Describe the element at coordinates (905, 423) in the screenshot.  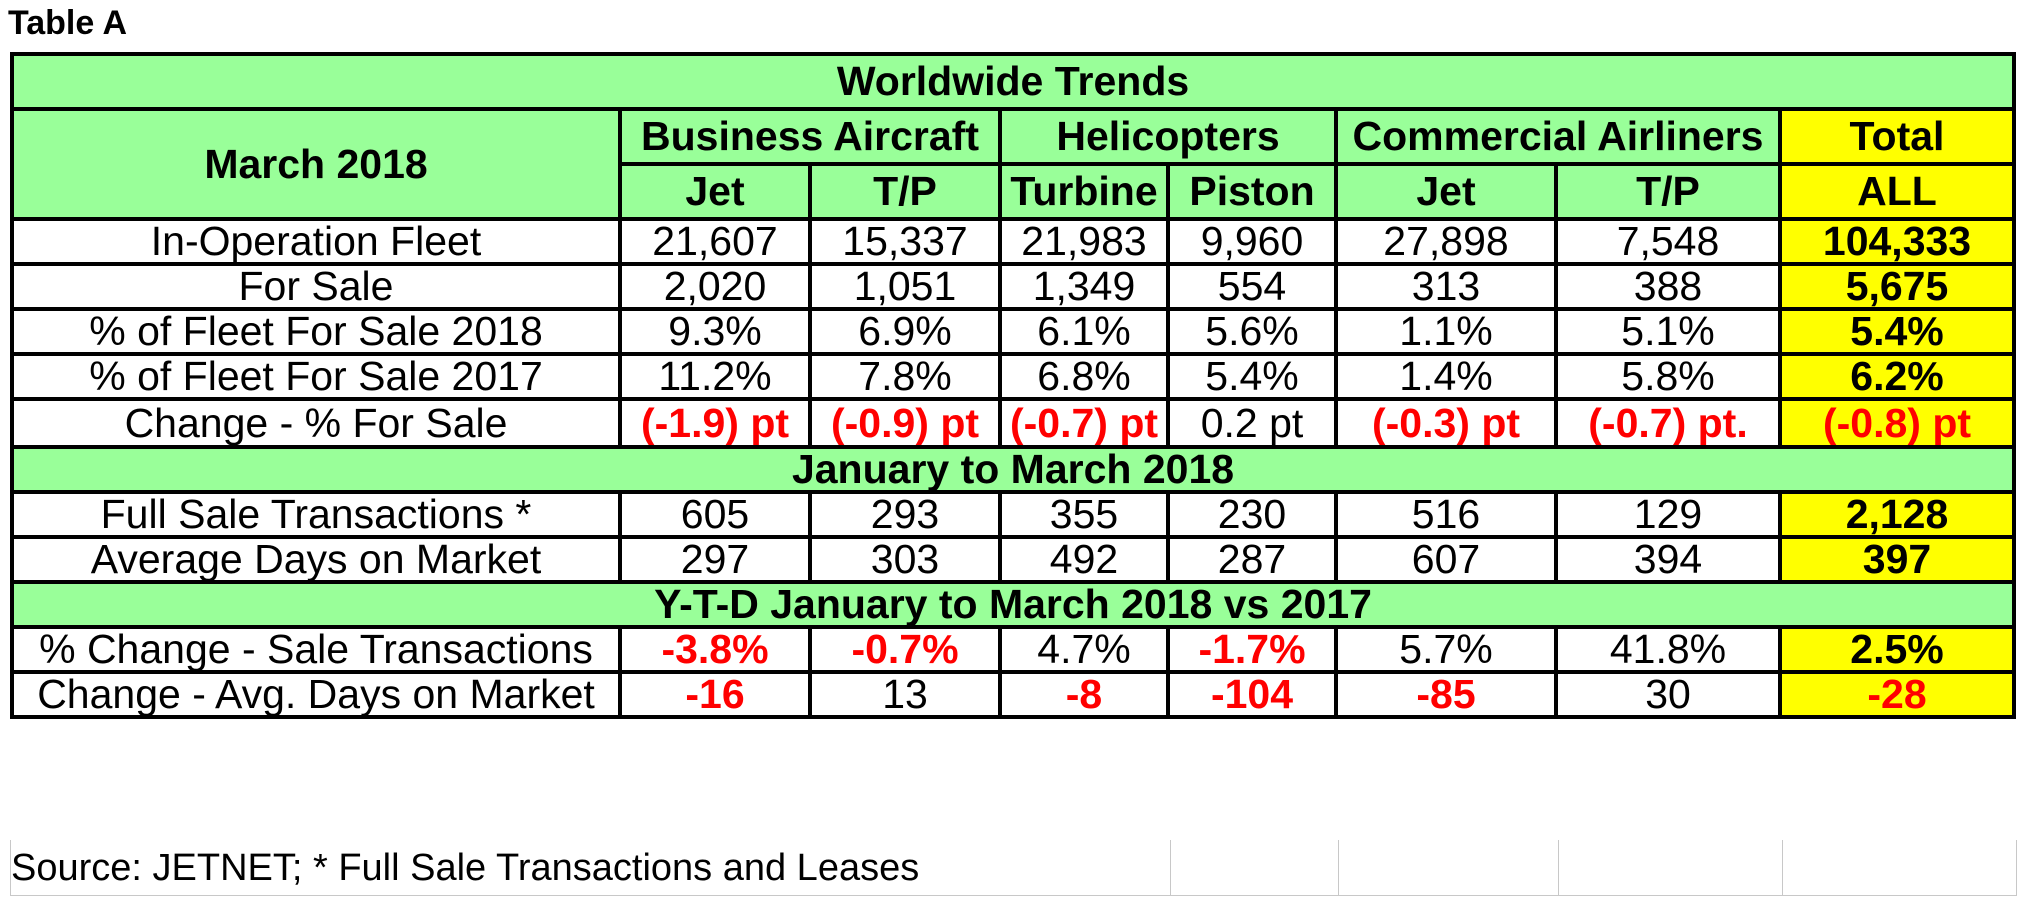
I see `value-cell: (-0.9) pt` at that location.